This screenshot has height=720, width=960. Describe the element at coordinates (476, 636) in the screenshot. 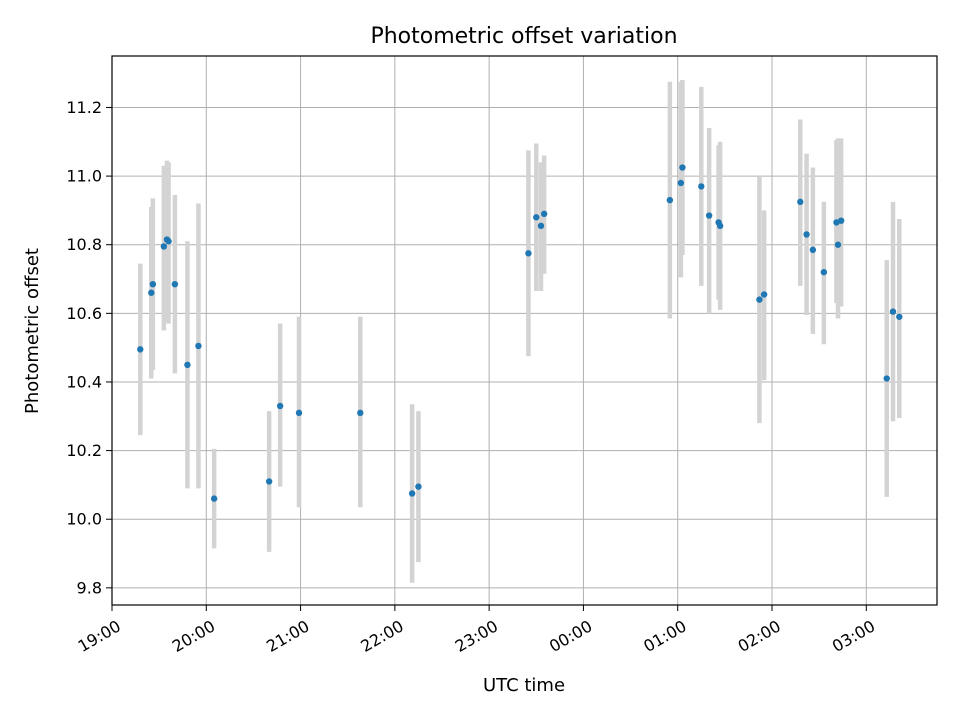

I see `x-tick-label: 23:00` at that location.